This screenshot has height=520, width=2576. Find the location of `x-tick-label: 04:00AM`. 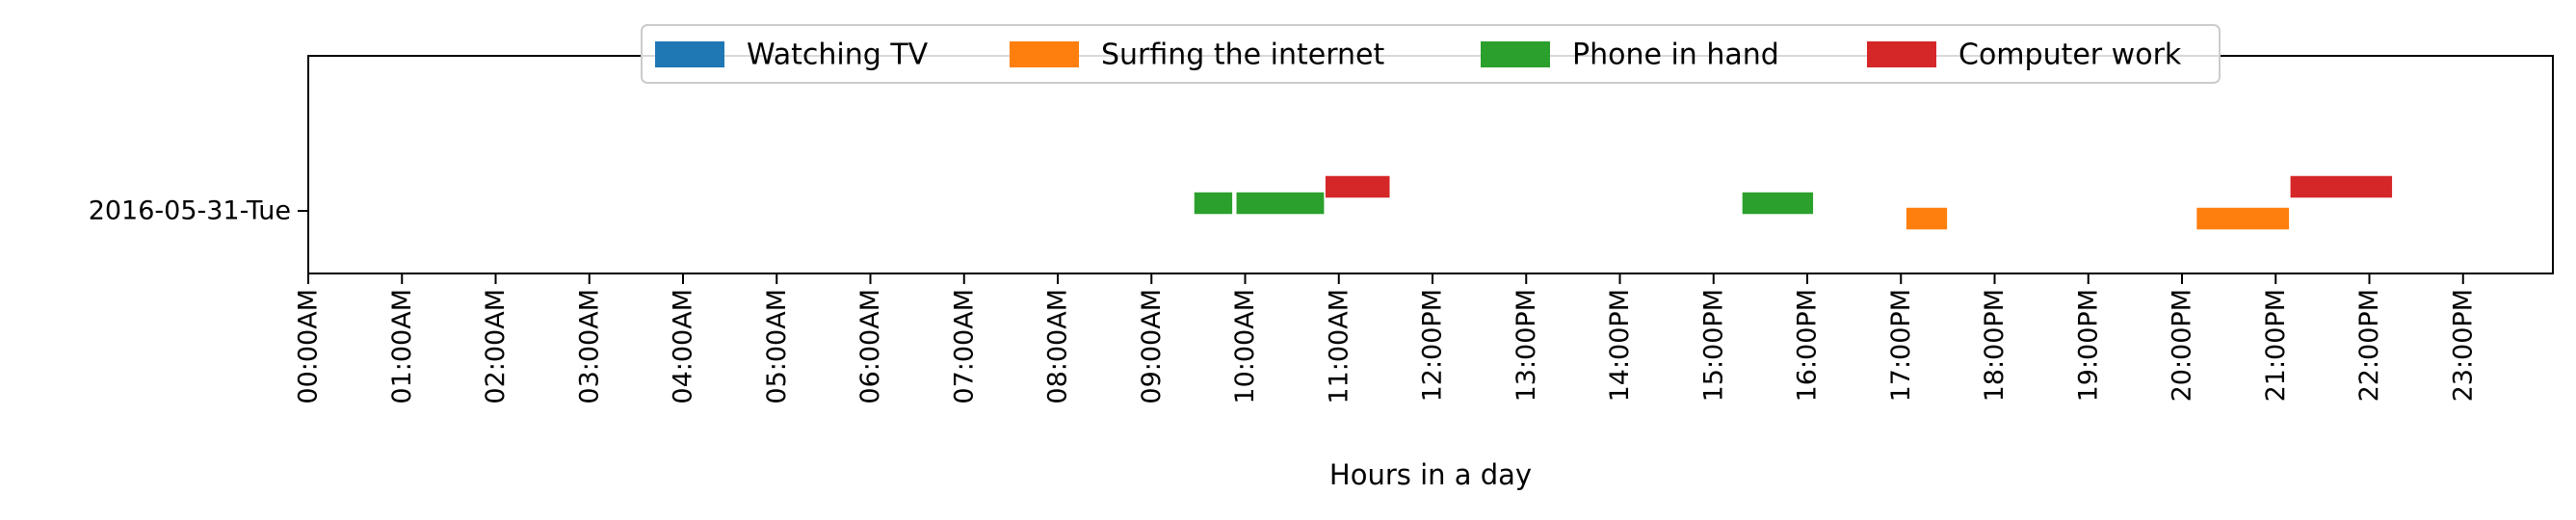

x-tick-label: 04:00AM is located at coordinates (683, 346).